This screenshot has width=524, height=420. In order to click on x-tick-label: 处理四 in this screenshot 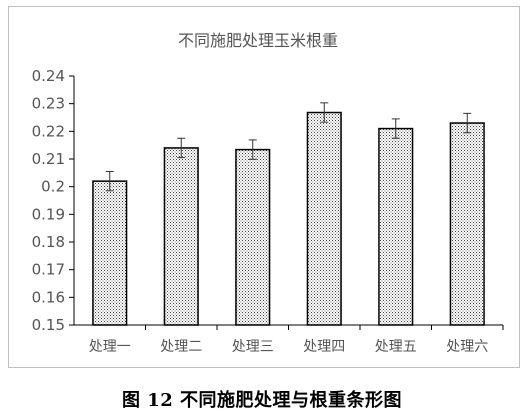, I will do `click(324, 347)`.